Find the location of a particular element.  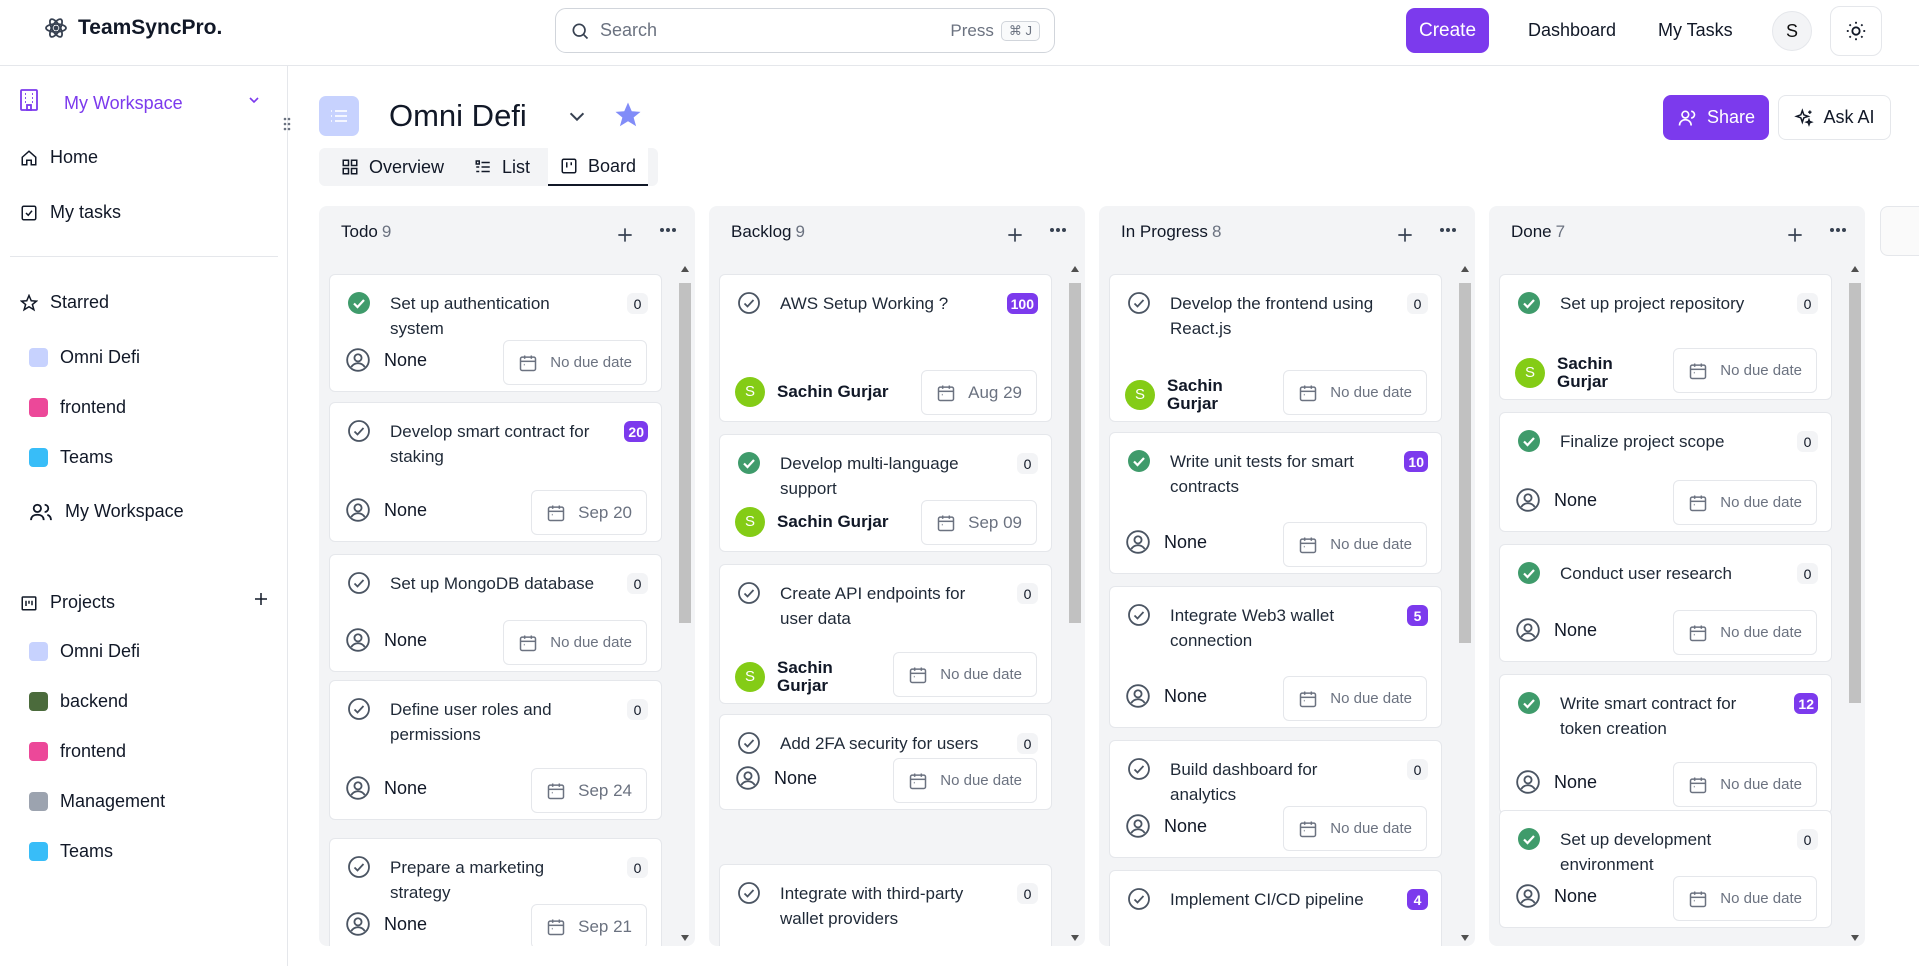

task-card: Prepare a marketing strategy 0 None Sep 21 is located at coordinates (495, 892).